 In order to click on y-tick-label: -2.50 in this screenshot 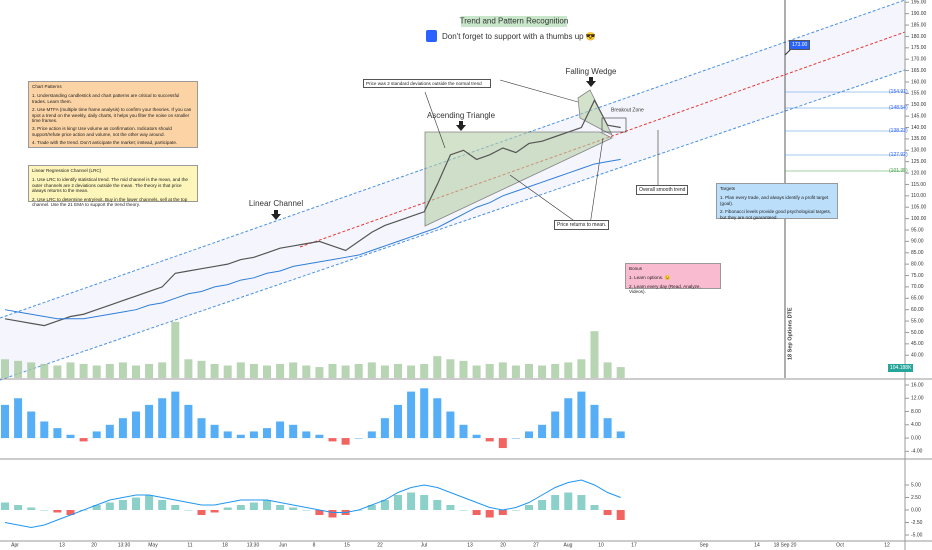, I will do `click(917, 523)`.